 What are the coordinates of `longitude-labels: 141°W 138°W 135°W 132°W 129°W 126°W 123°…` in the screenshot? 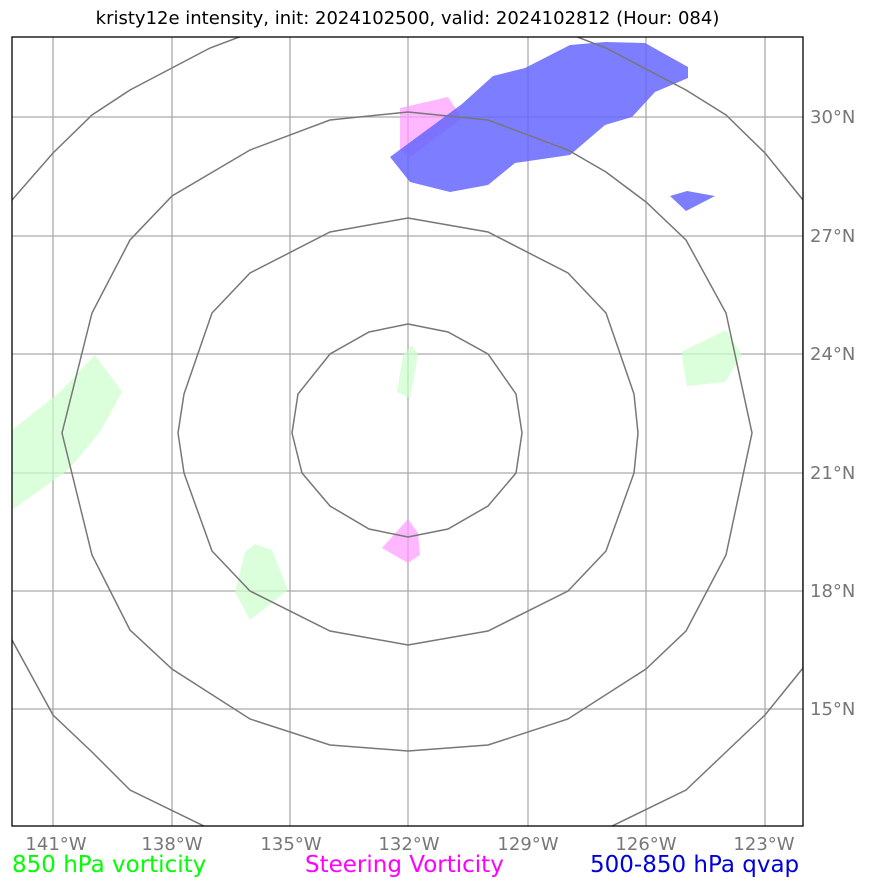 It's located at (409, 844).